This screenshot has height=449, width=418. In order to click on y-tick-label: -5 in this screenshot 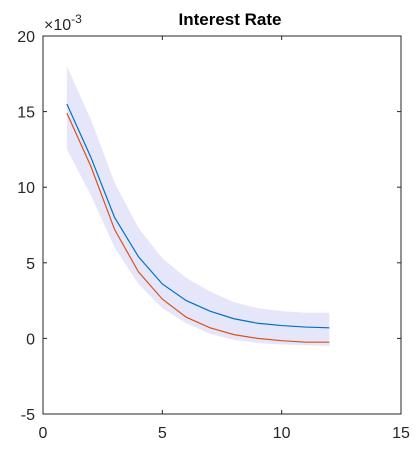, I will do `click(28, 415)`.